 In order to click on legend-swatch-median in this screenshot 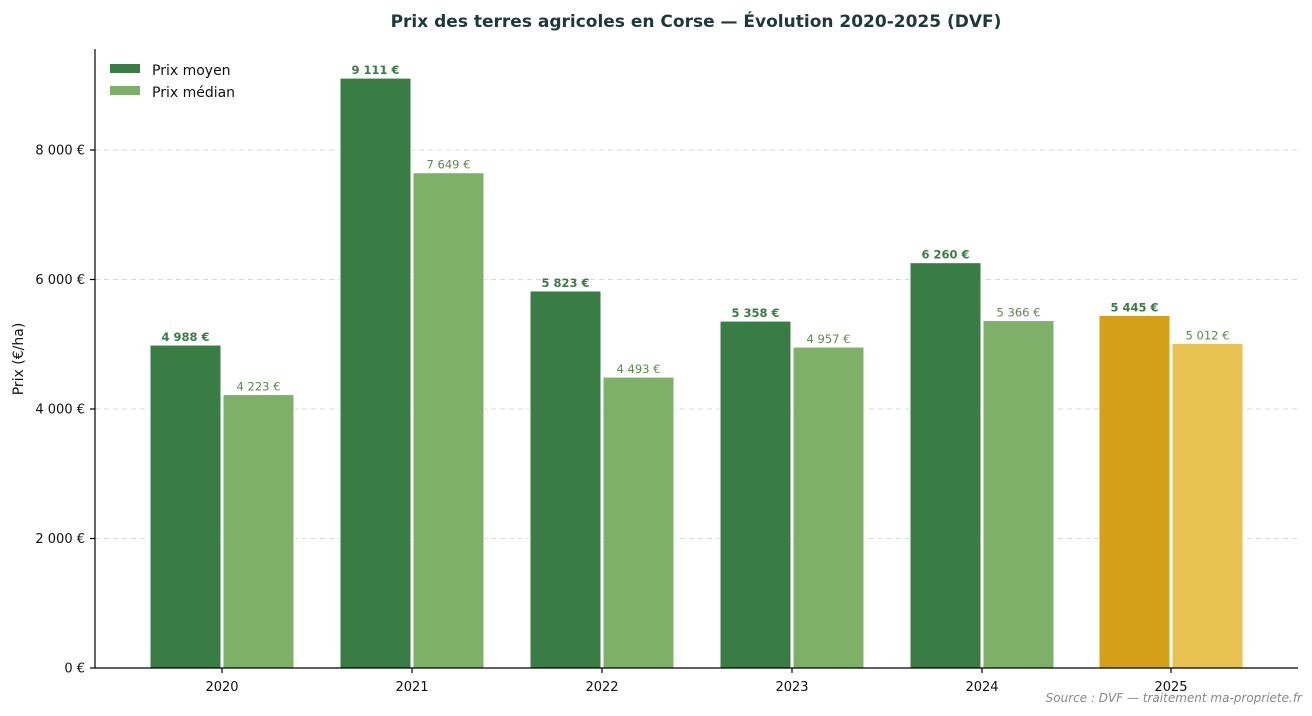, I will do `click(125, 90)`.